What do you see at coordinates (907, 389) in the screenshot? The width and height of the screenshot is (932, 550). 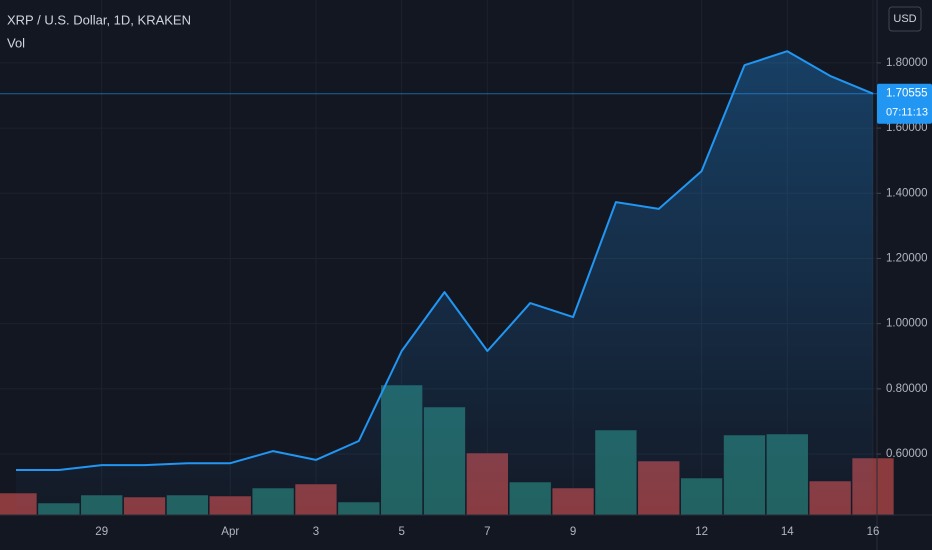 I see `y-tick-label: 0.80000` at bounding box center [907, 389].